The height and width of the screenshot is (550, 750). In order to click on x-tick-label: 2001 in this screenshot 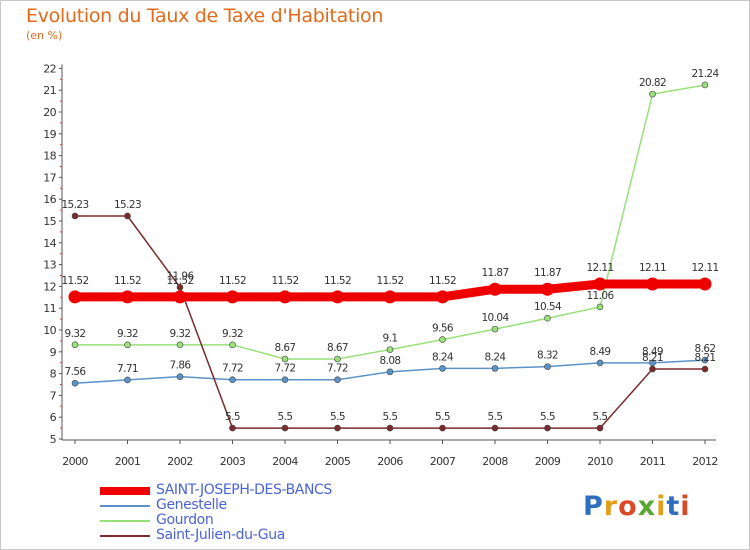, I will do `click(128, 461)`.